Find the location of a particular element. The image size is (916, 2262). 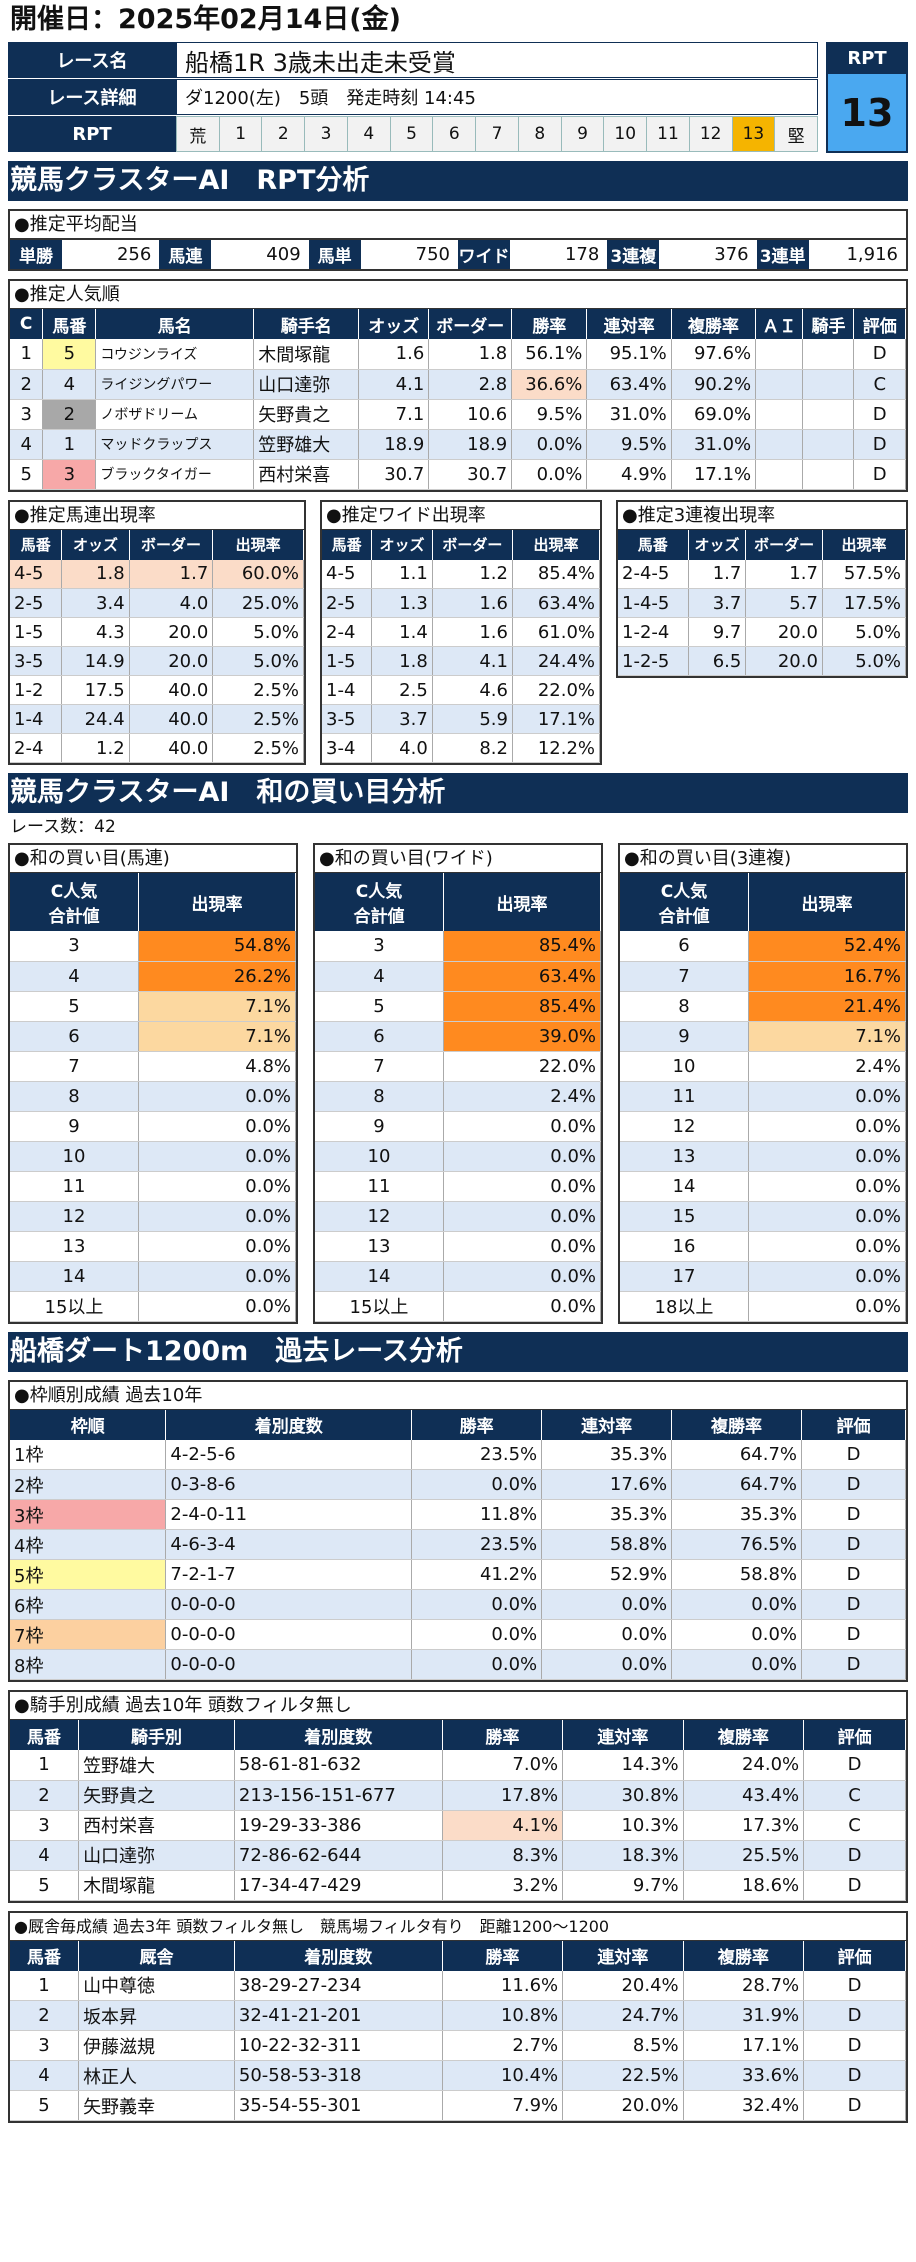

table-cell: 5.0% is located at coordinates (864, 632).